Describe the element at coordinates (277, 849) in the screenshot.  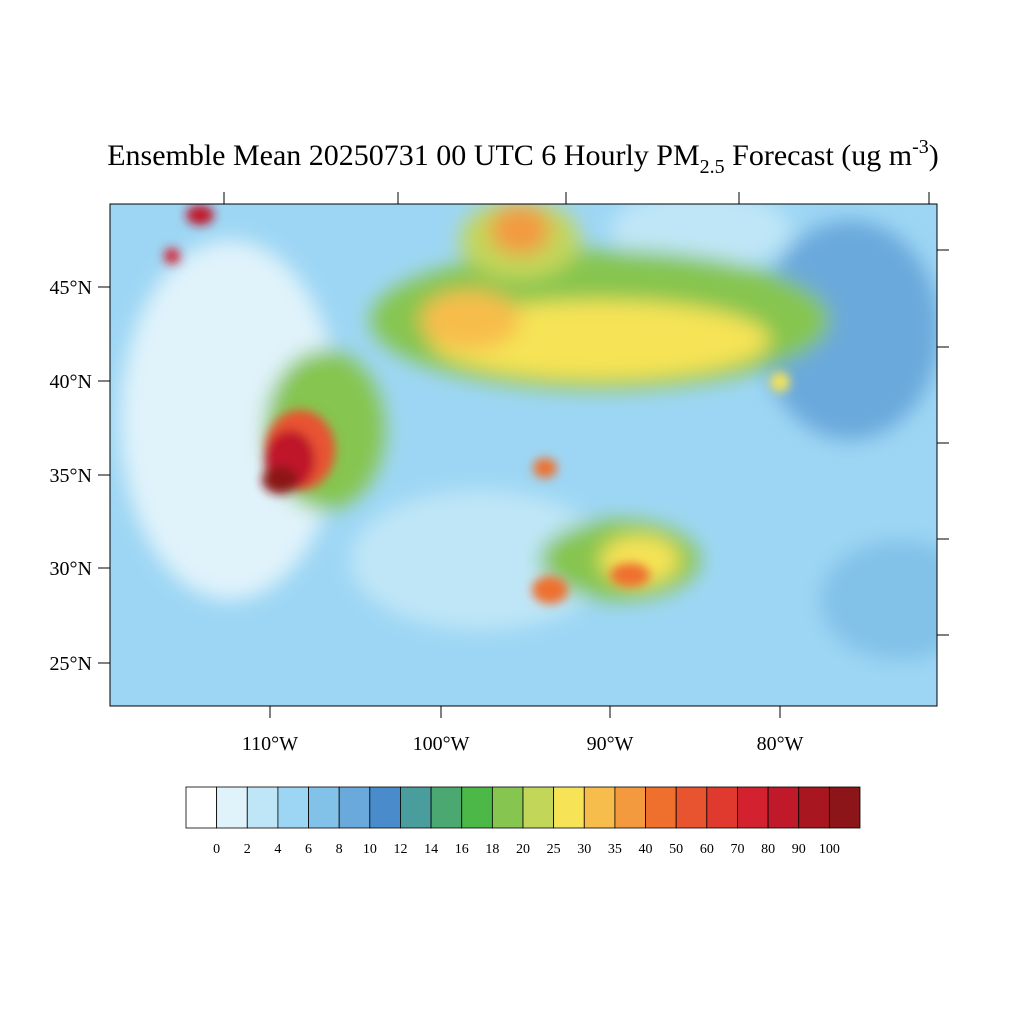
I see `colorbar-label: 4` at that location.